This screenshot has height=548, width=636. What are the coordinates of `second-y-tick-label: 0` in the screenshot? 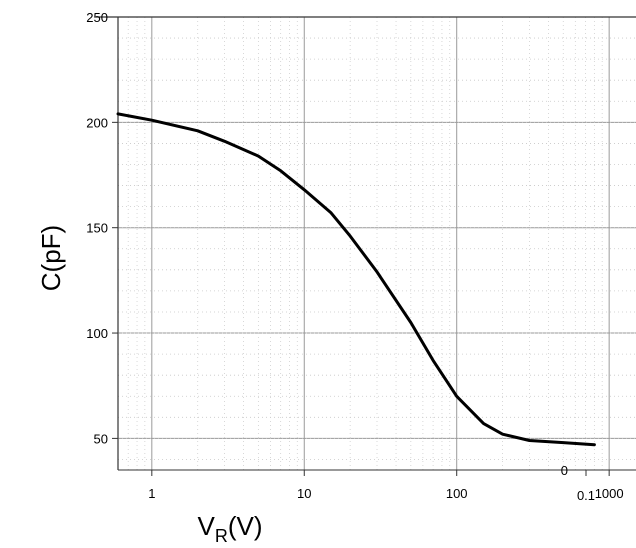 It's located at (564, 470).